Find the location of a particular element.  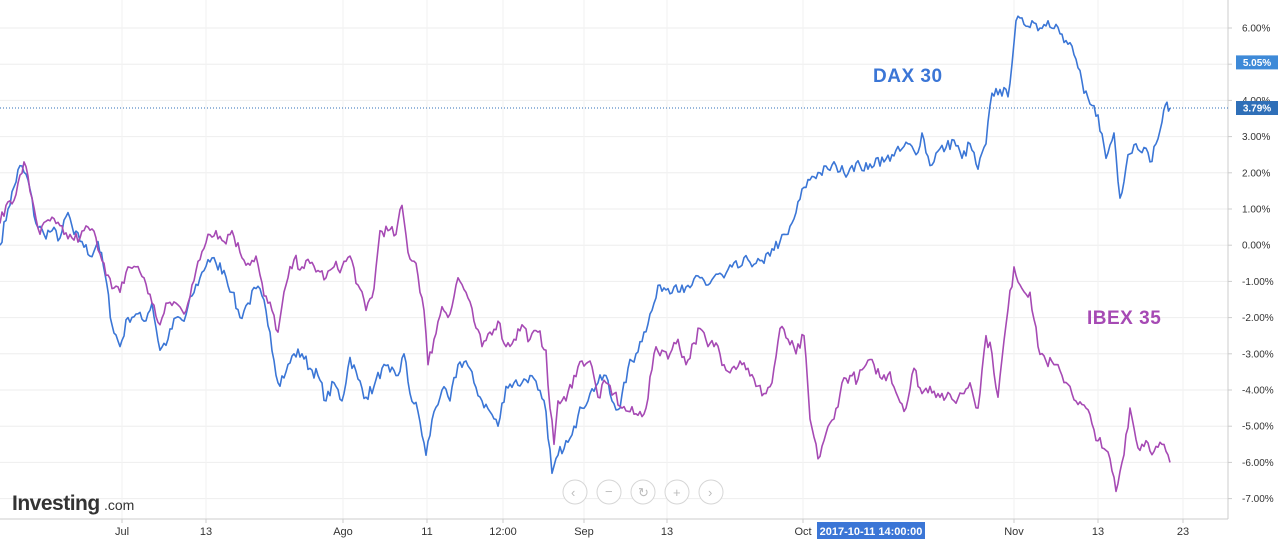

x-tick-label: Oct is located at coordinates (802, 532).